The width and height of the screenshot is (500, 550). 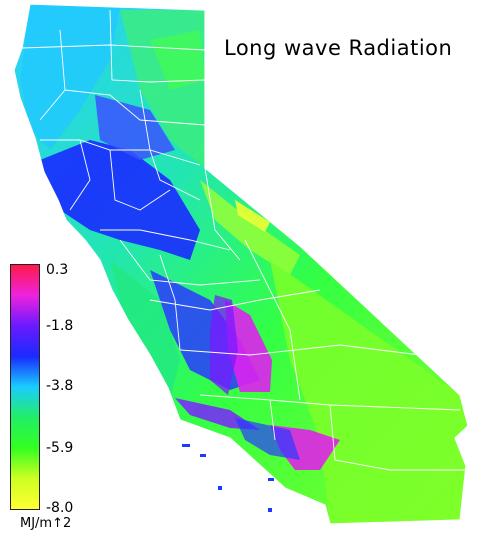 What do you see at coordinates (60, 508) in the screenshot?
I see `legend-tick-min: -8.0` at bounding box center [60, 508].